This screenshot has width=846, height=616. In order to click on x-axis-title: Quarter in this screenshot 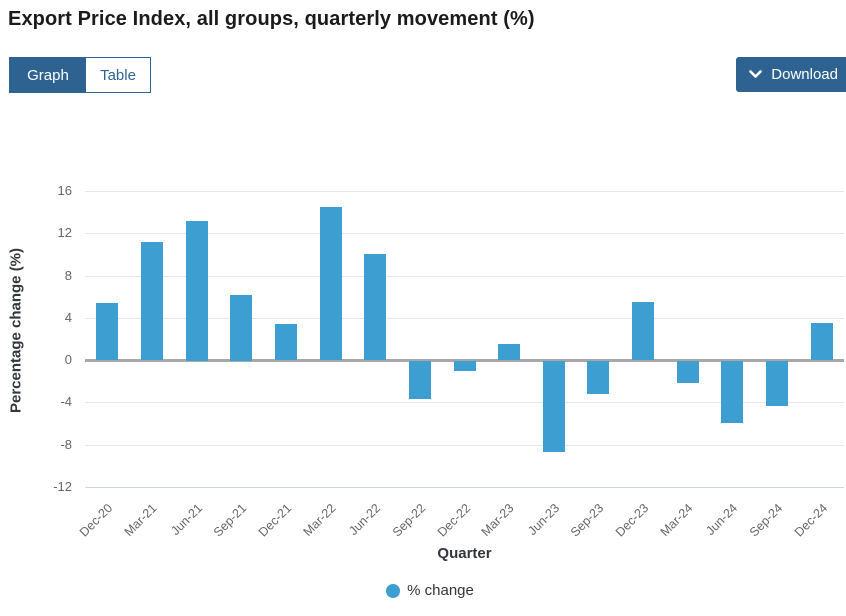, I will do `click(464, 553)`.